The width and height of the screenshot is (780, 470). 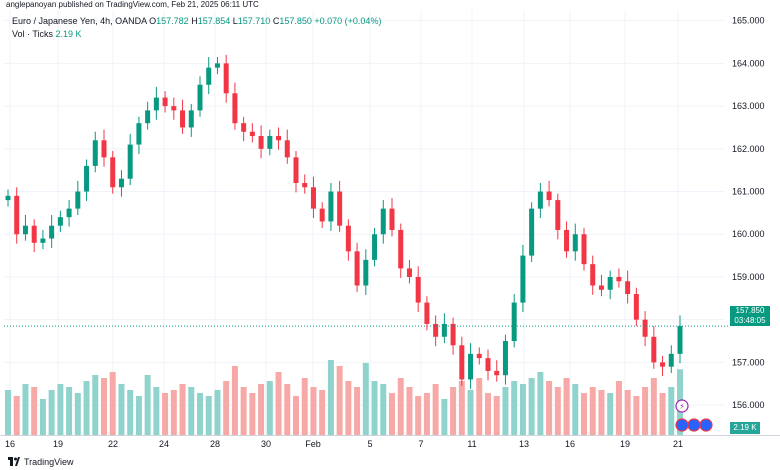 I want to click on close-label: C, so click(x=276, y=21).